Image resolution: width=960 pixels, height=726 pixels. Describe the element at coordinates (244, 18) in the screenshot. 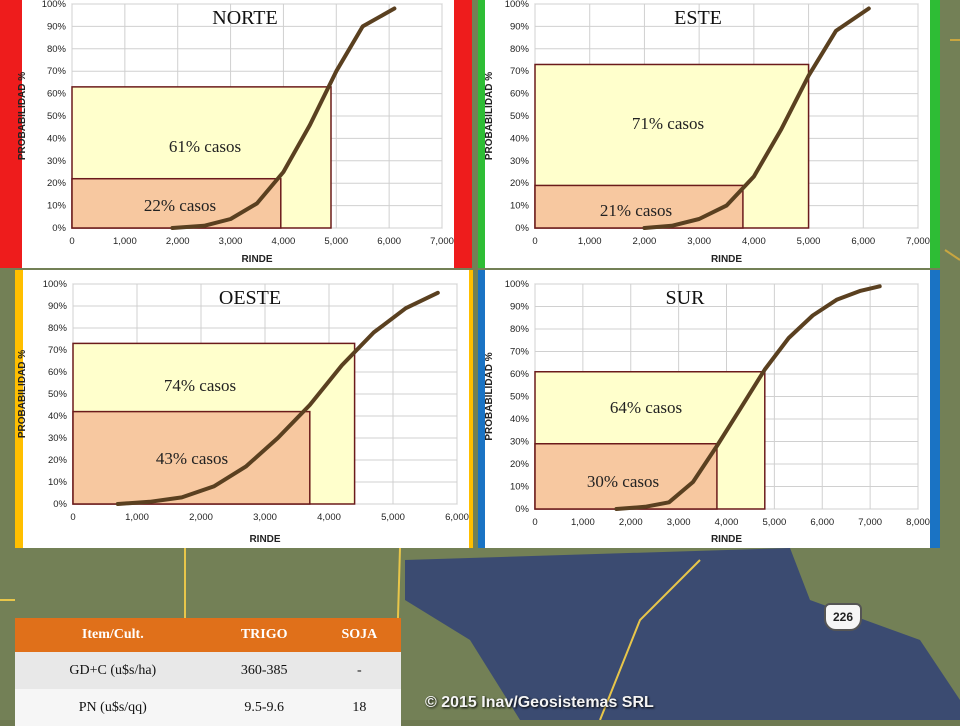

I see `chart-title: NORTE` at that location.